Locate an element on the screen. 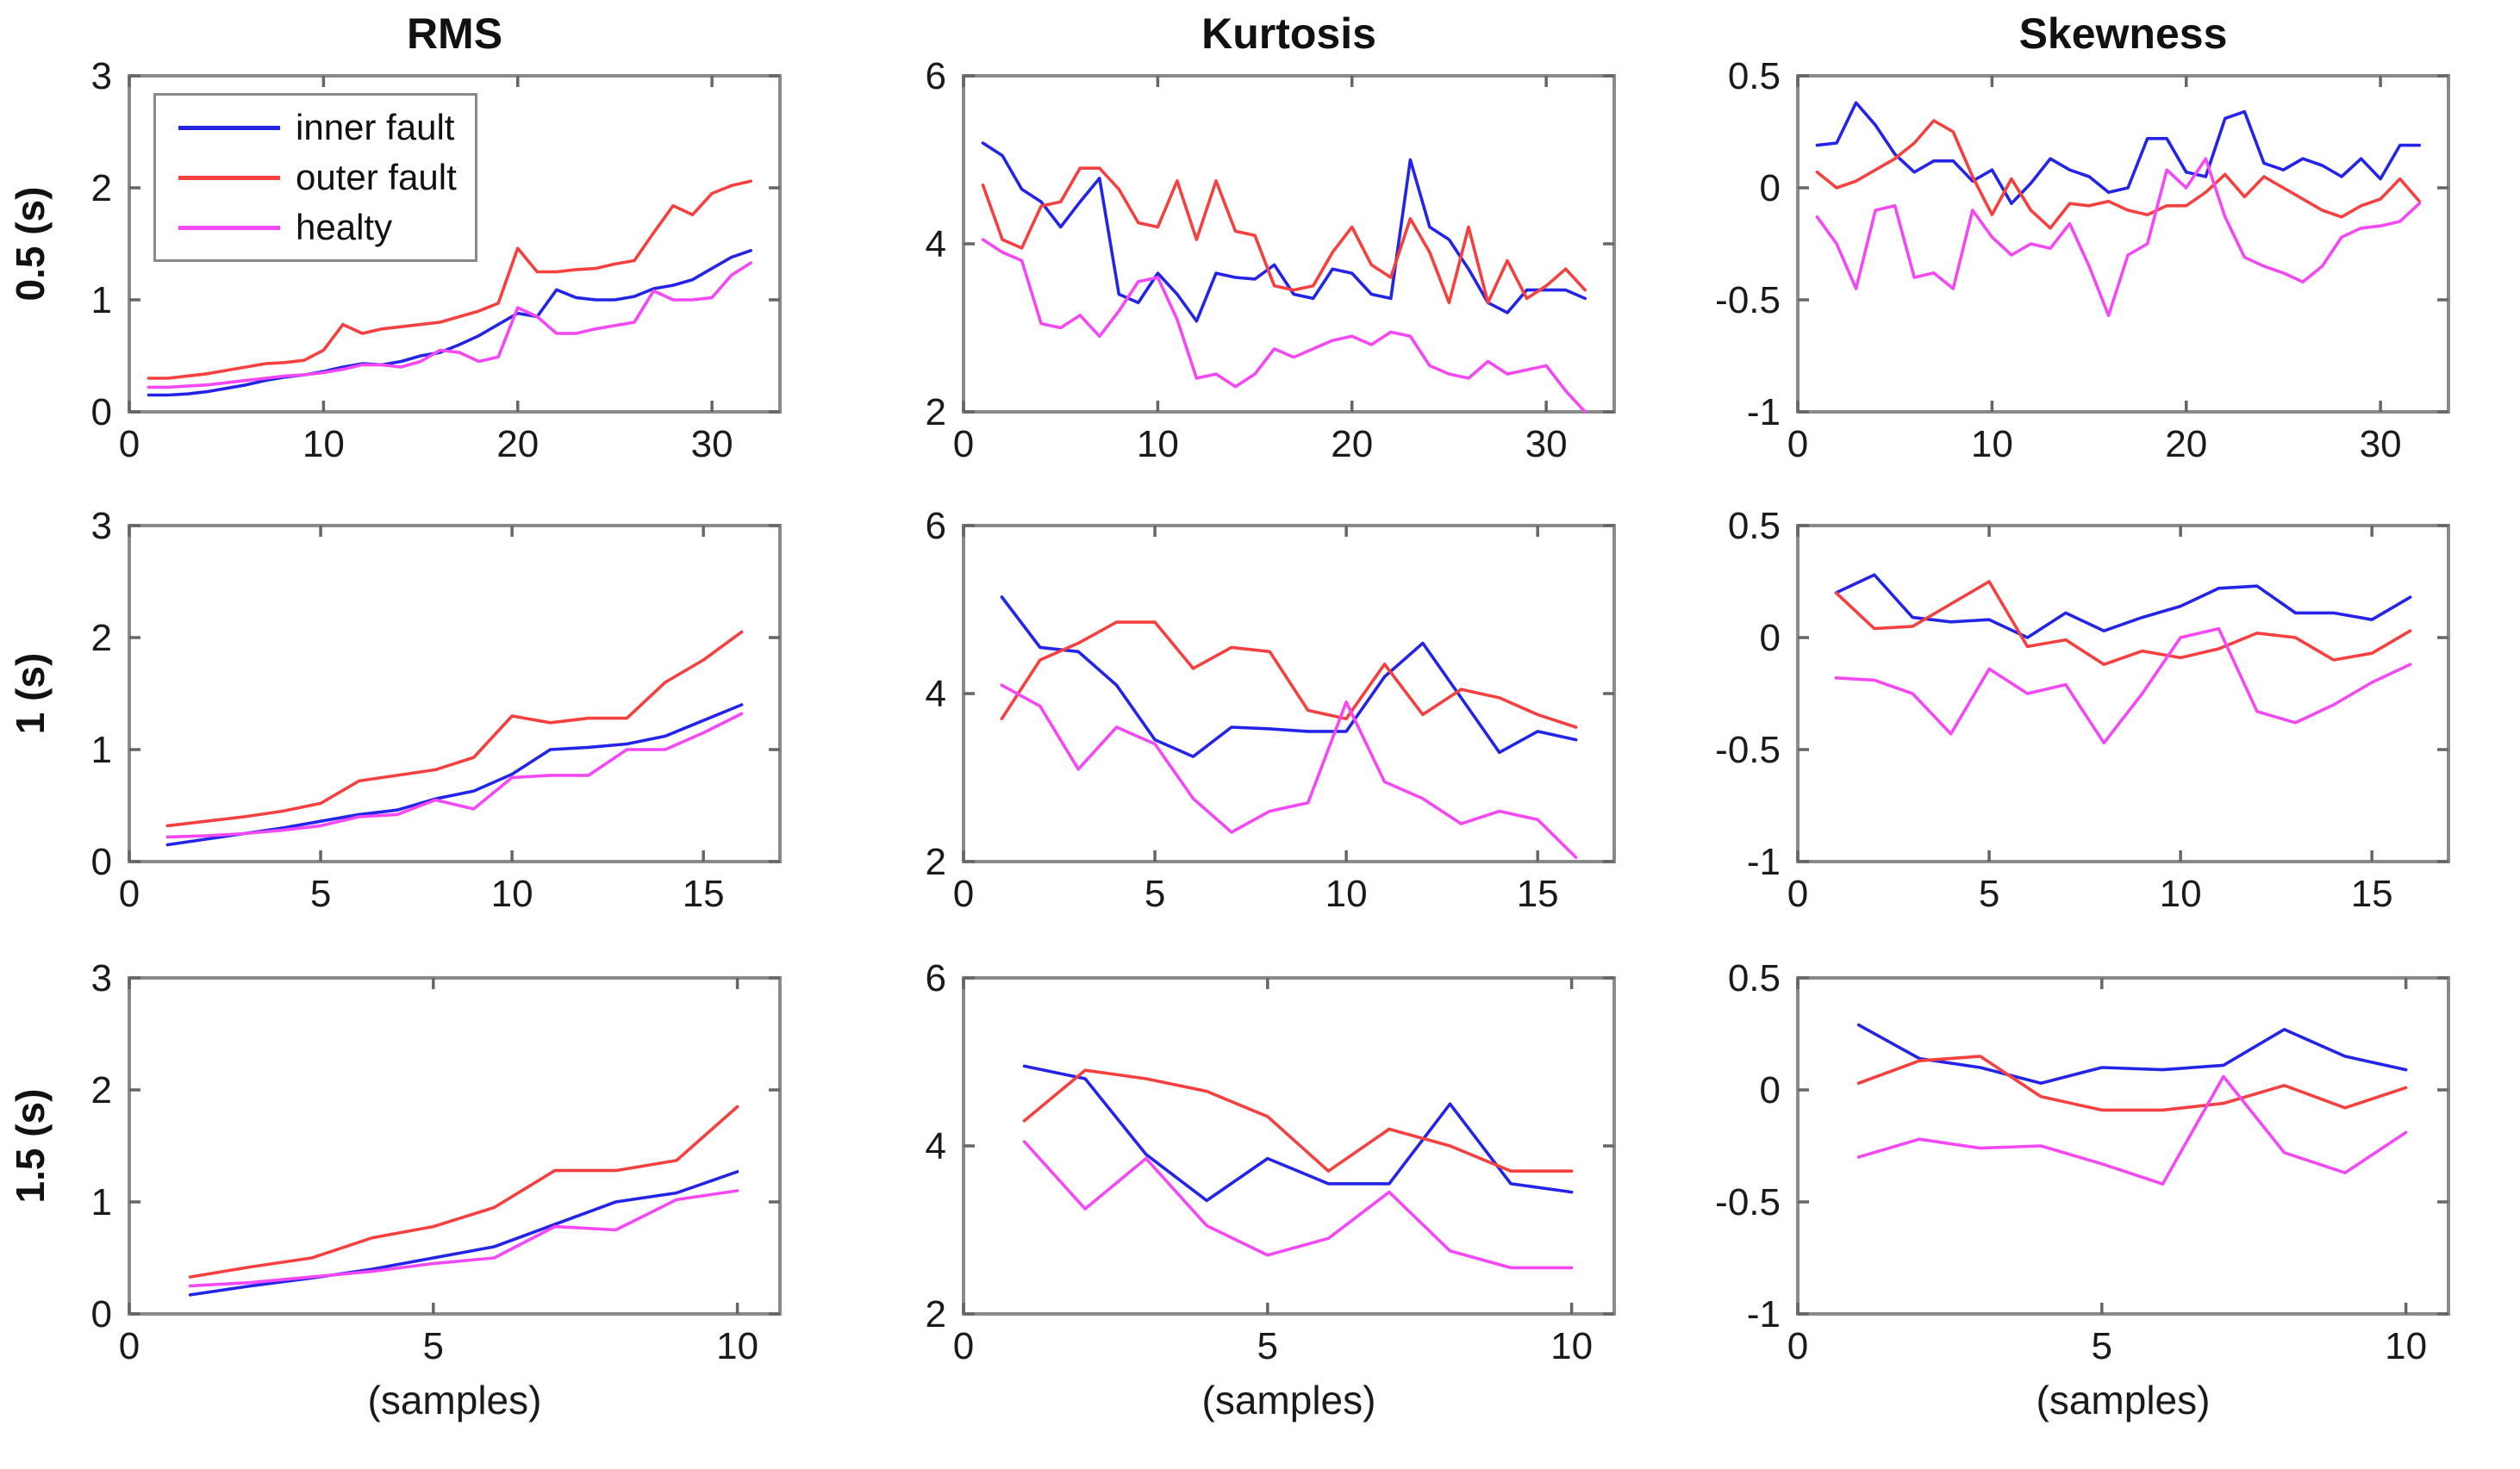 The image size is (2520, 1469). y-tick-label: -1 is located at coordinates (1764, 412).